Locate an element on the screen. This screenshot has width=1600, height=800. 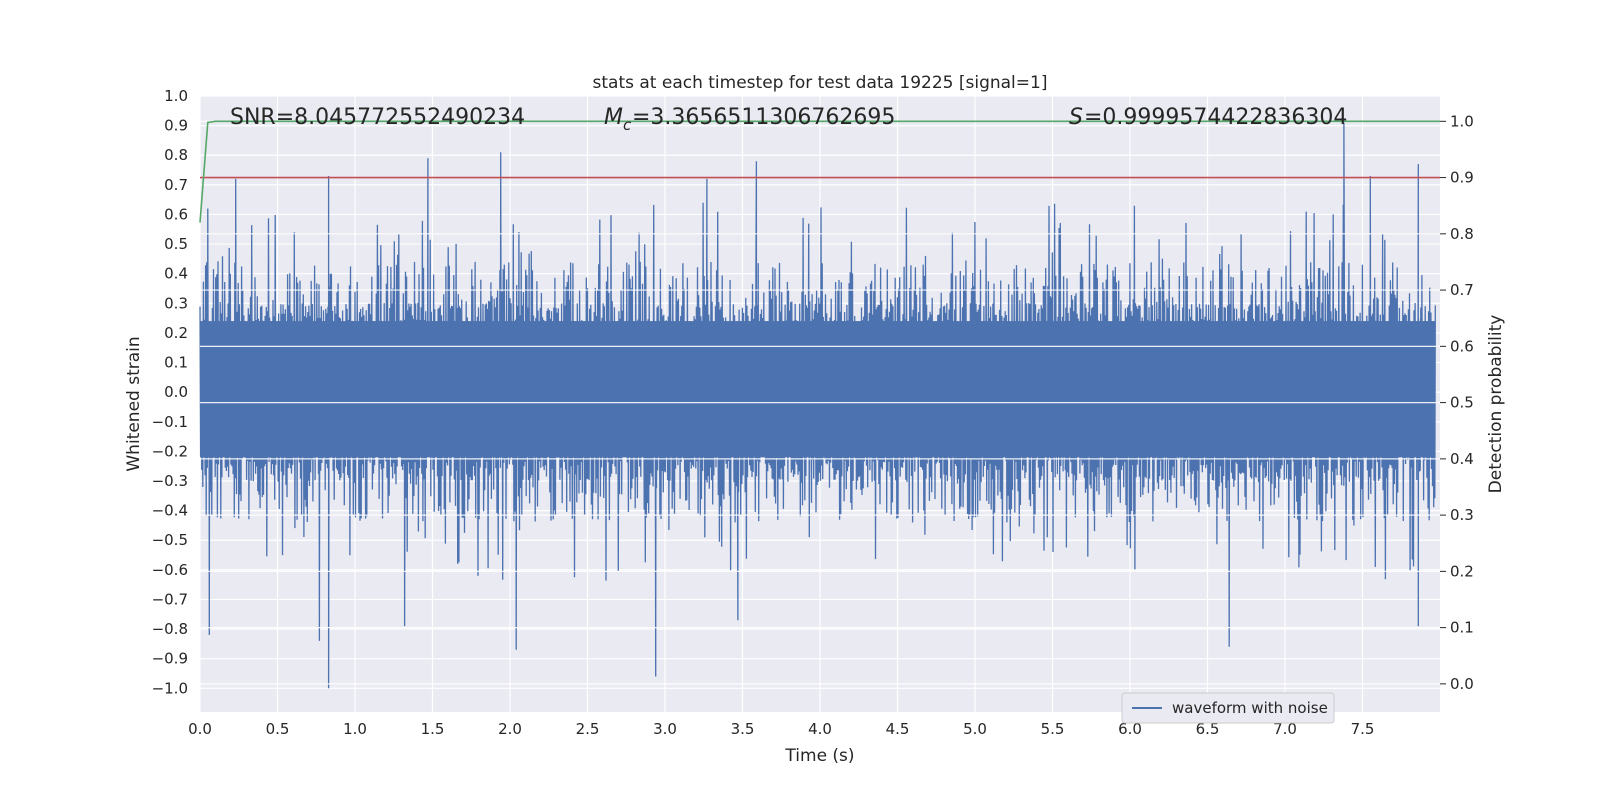
y-axis-label: Whitened strain is located at coordinates (134, 403).